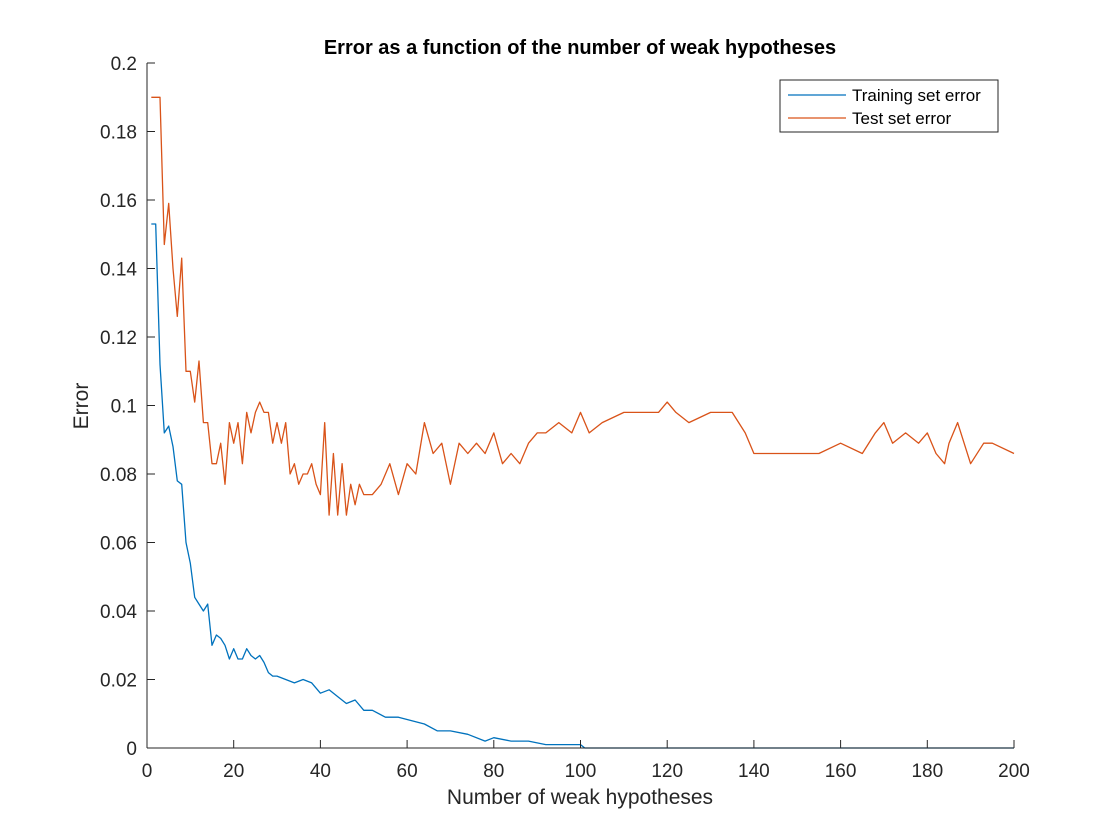 The height and width of the screenshot is (840, 1120). Describe the element at coordinates (1014, 771) in the screenshot. I see `x-tick-label: 200` at that location.